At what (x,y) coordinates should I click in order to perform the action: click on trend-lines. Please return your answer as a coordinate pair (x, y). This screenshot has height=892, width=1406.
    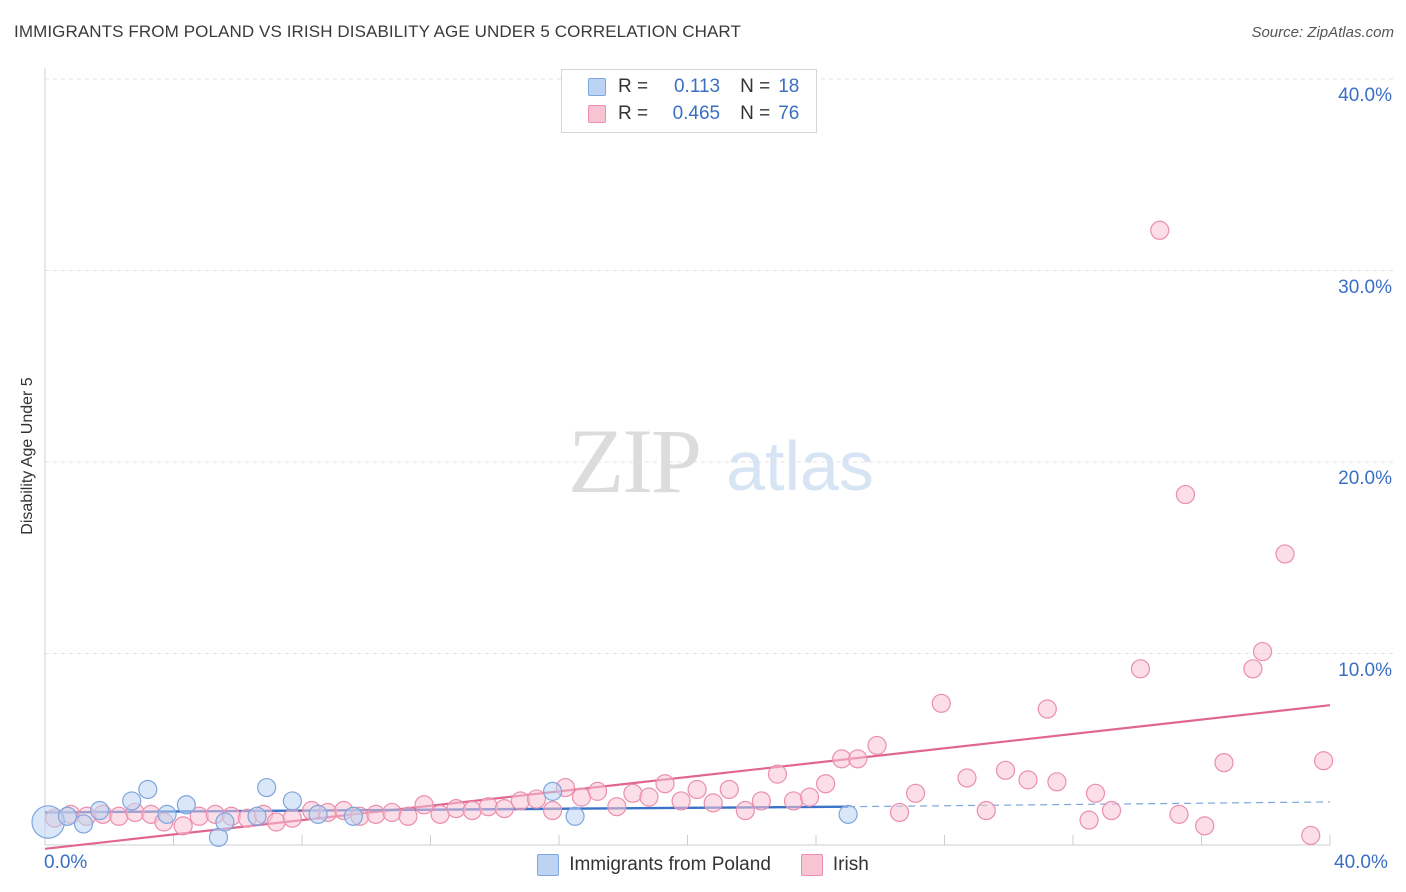
    Looking at the image, I should click on (687, 777).